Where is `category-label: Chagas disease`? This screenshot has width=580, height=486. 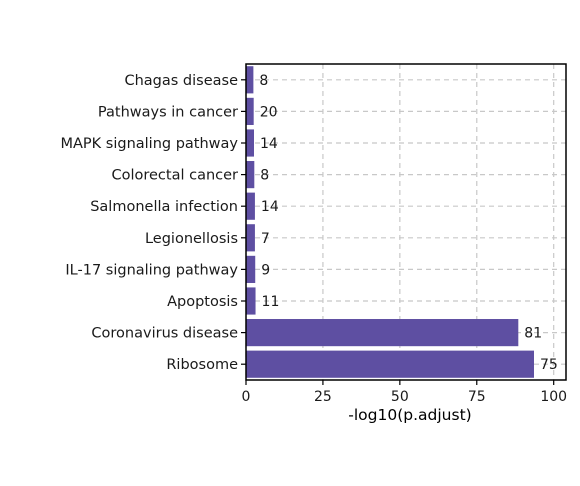
category-label: Chagas disease is located at coordinates (181, 81).